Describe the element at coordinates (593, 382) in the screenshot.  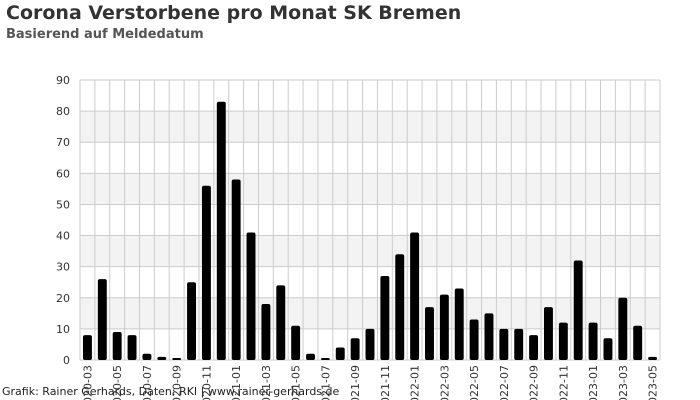
I see `x-tick-label: 2023-01` at that location.